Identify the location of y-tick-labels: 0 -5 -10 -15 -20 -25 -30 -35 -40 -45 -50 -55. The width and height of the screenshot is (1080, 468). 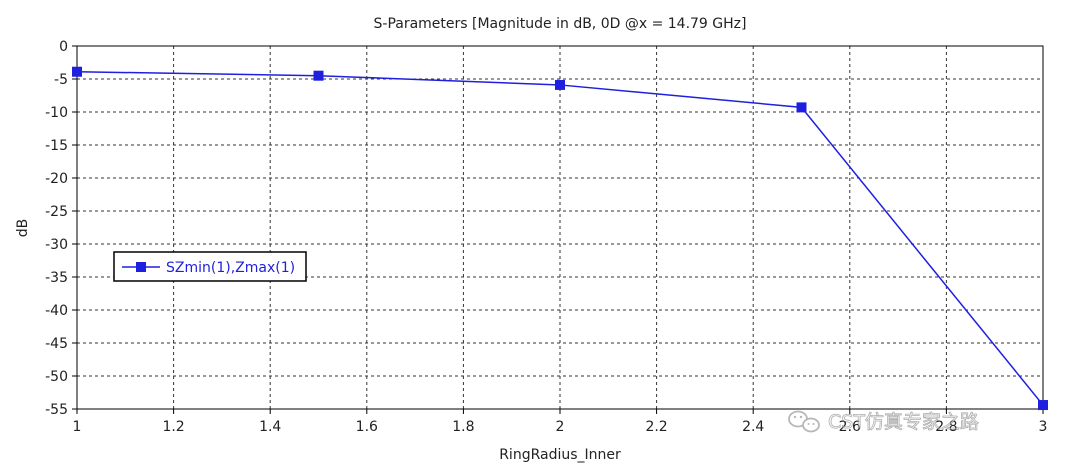
(61, 228).